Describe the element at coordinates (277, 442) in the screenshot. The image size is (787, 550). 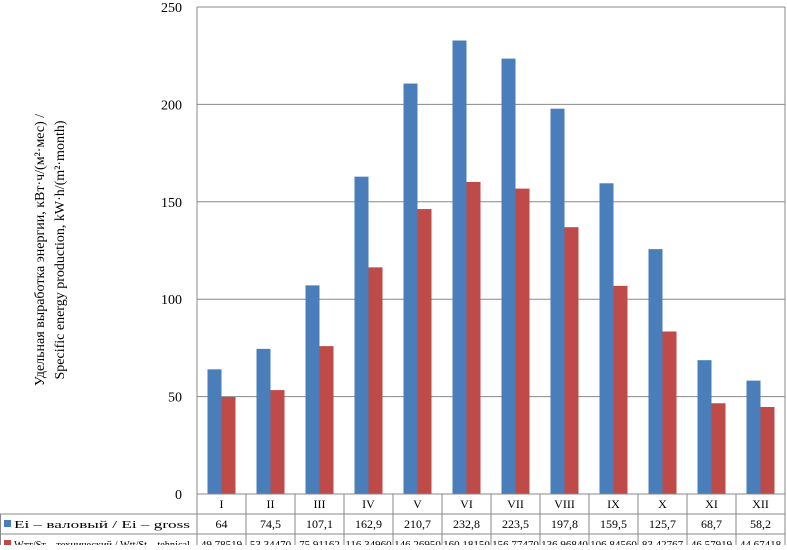
I see `bar-series2-II` at that location.